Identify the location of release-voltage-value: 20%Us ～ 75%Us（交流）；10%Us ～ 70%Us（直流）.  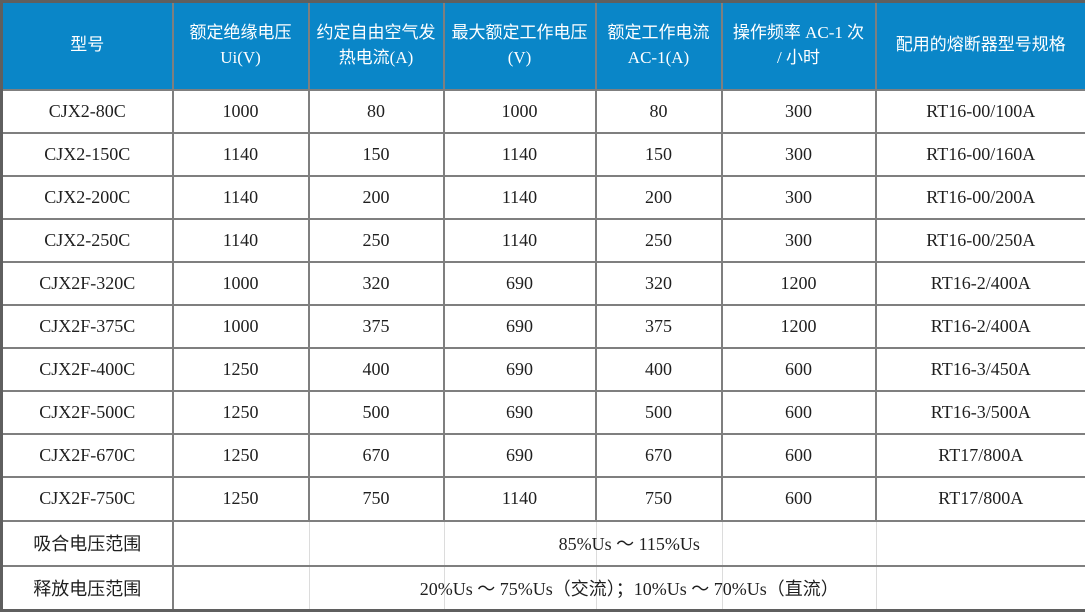
(628, 588).